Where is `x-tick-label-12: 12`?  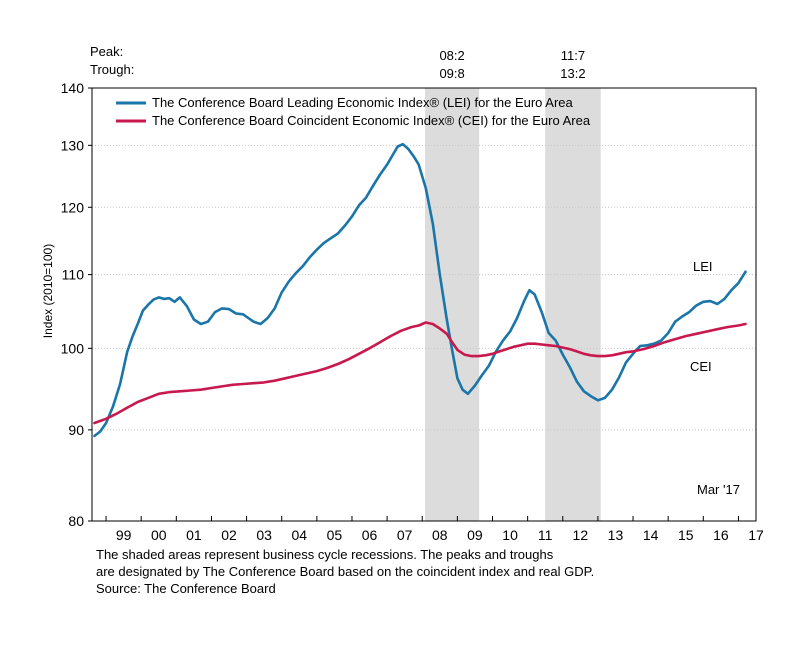
x-tick-label-12: 12 is located at coordinates (581, 533).